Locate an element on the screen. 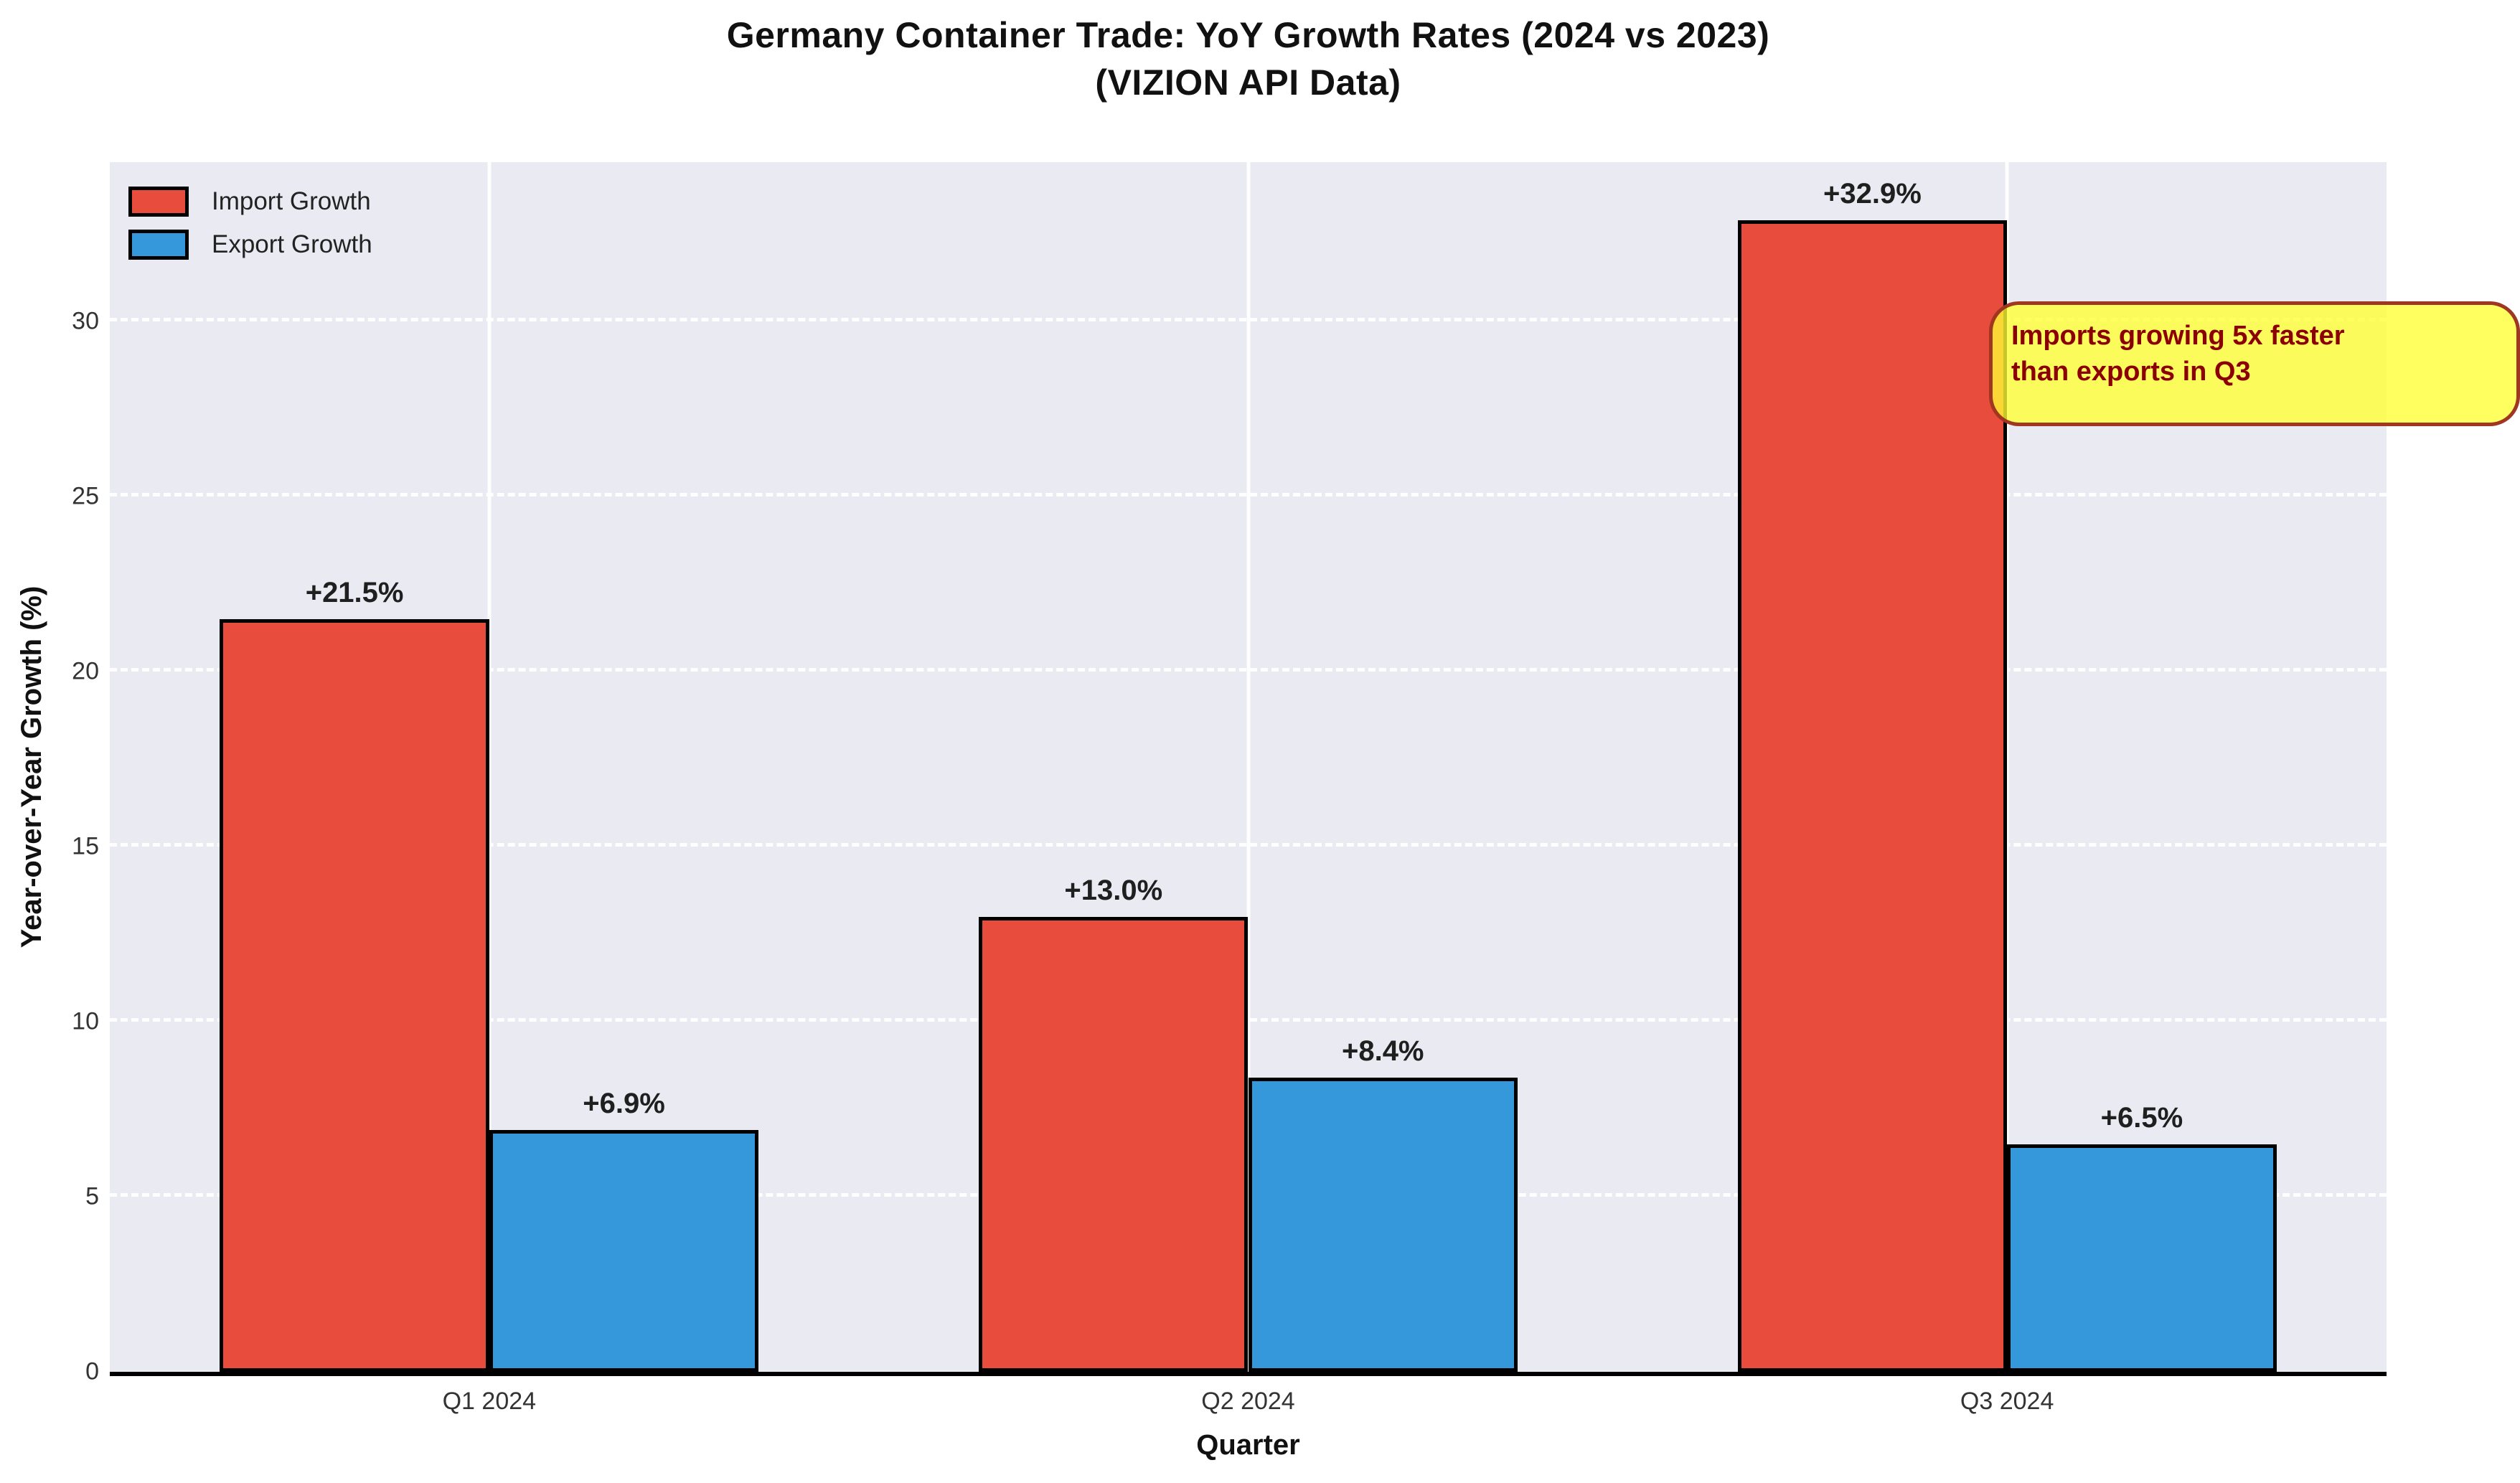  export-growth-swatch-icon is located at coordinates (158, 245).